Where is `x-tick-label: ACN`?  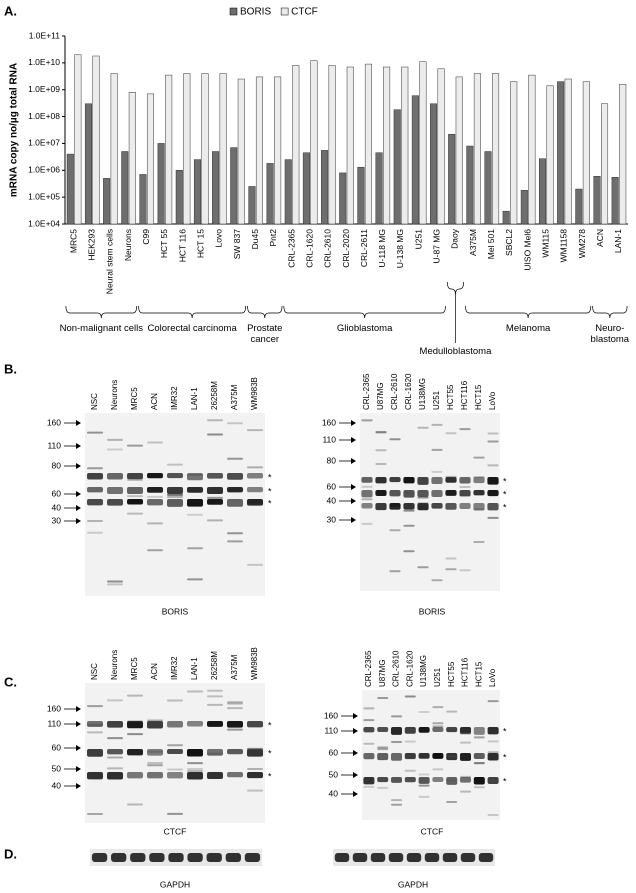 x-tick-label: ACN is located at coordinates (600, 238).